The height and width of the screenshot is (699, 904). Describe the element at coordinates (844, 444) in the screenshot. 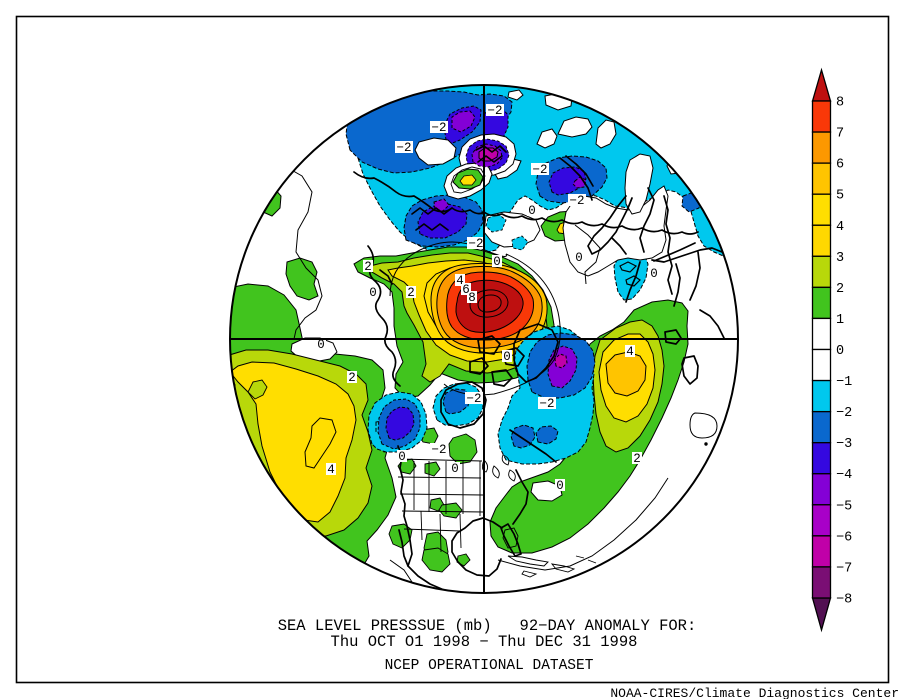

I see `svg-text: −3` at that location.